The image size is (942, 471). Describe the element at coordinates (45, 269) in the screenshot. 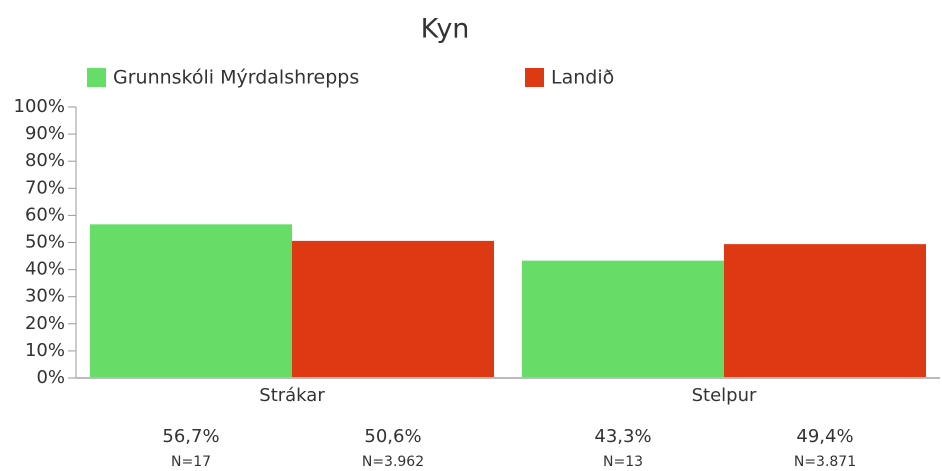

I see `y-tick-label: 40%` at that location.